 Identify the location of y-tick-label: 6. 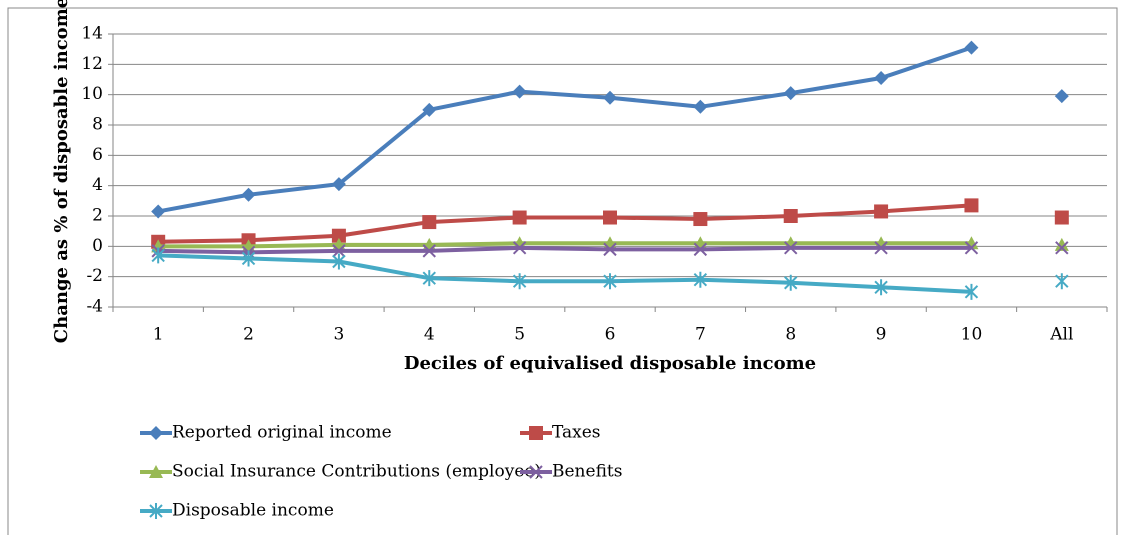
(97, 155).